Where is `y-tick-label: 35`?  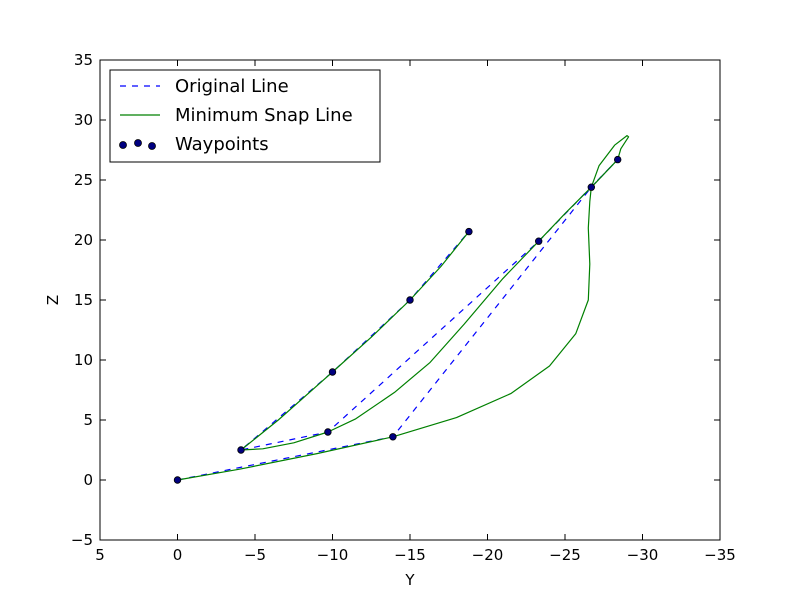
y-tick-label: 35 is located at coordinates (83, 60).